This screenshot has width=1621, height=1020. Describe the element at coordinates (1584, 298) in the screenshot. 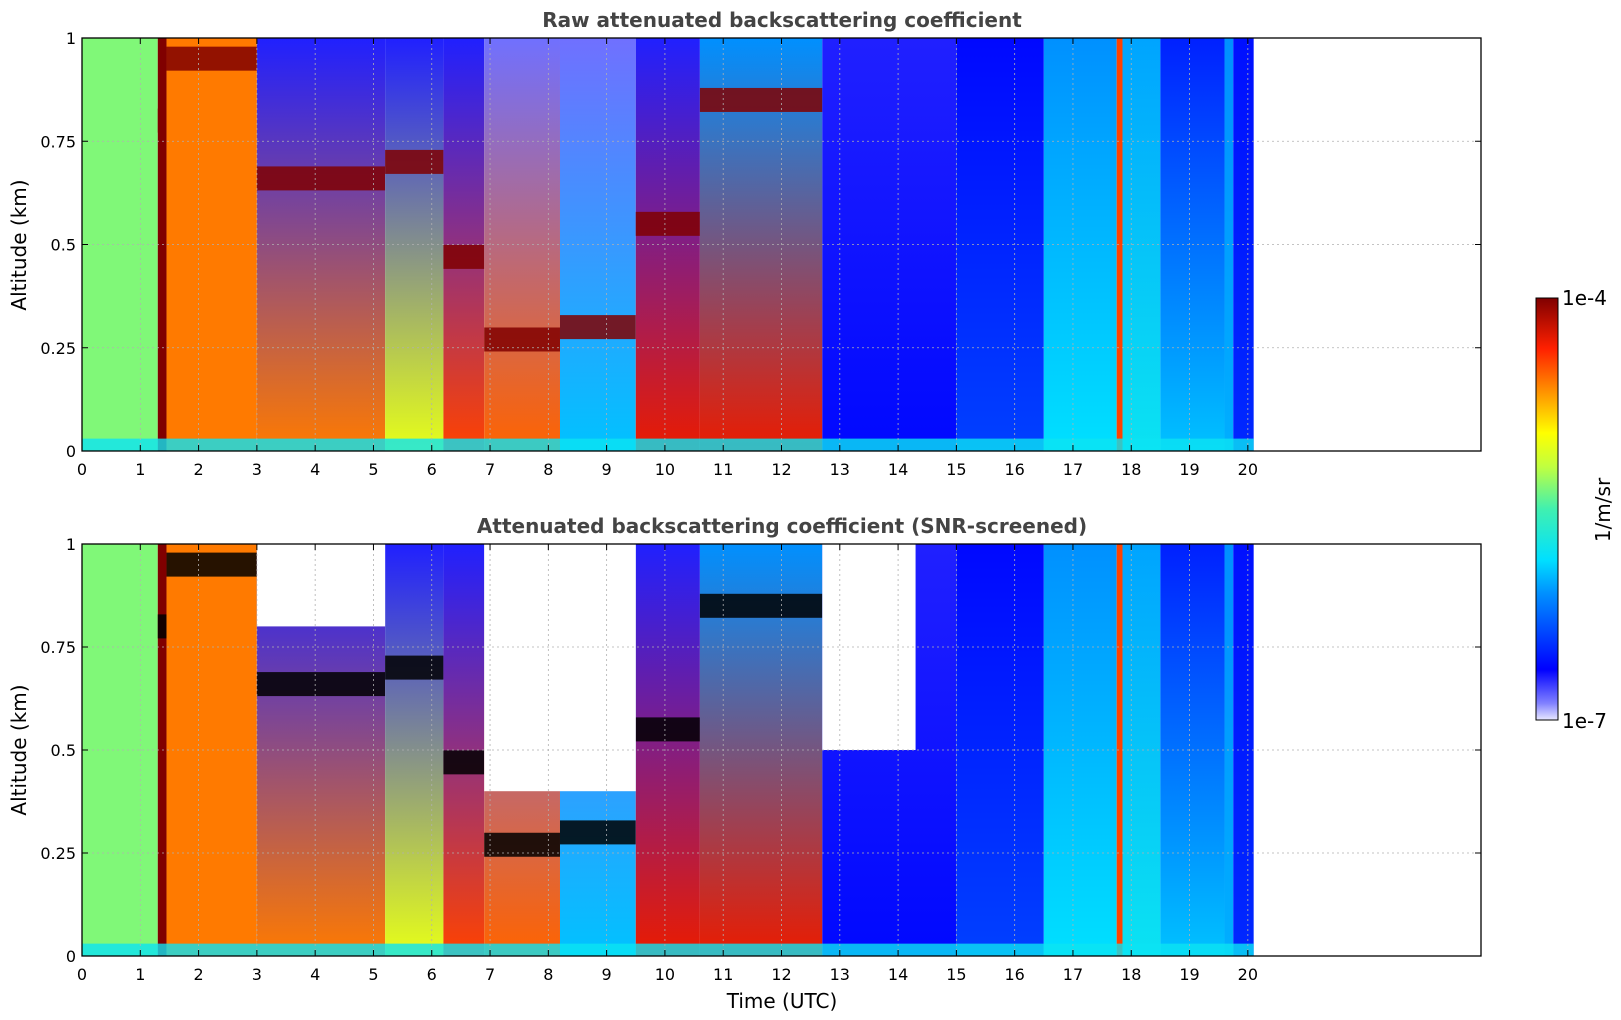

I see `colorbar-max-label: 1e-4` at that location.